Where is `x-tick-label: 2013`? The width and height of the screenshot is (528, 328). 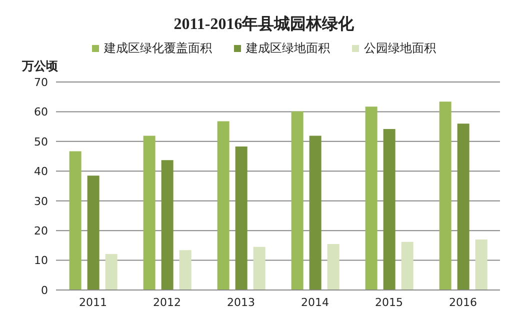 x-tick-label: 2013 is located at coordinates (241, 302).